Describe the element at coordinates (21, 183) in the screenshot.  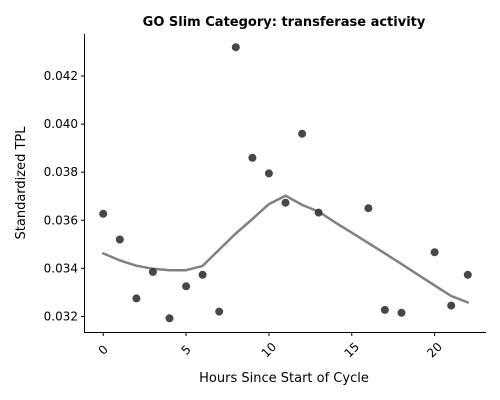
I see `y-axis-label: Standardized TPL` at that location.